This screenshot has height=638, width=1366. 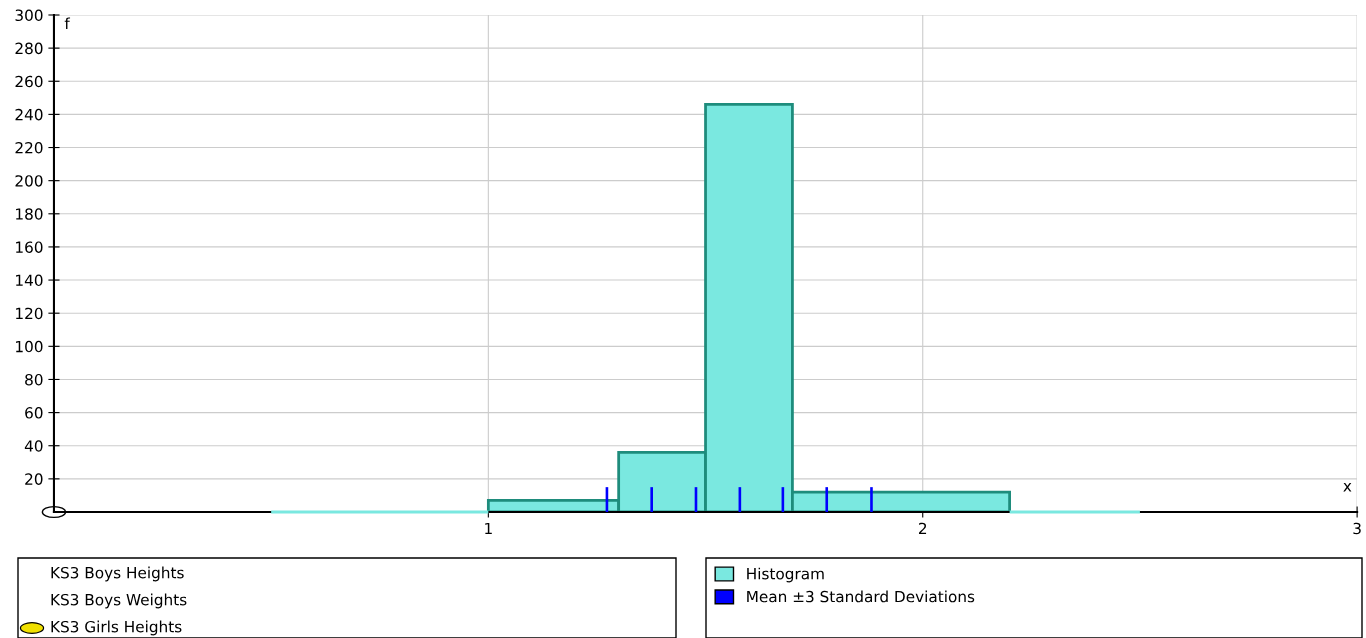 What do you see at coordinates (34, 479) in the screenshot?
I see `y-tick-label: 20` at bounding box center [34, 479].